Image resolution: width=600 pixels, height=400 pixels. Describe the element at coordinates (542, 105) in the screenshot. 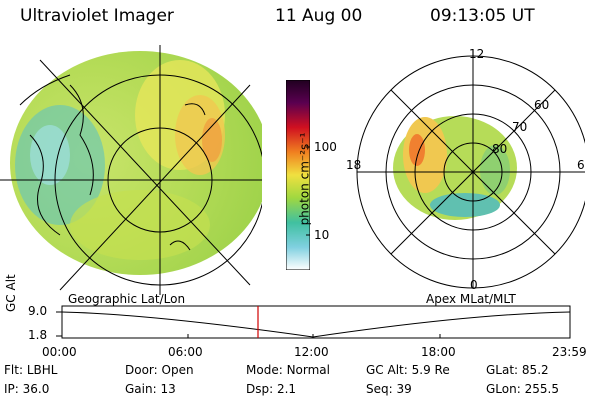

I see `lat-label-60: 60` at that location.